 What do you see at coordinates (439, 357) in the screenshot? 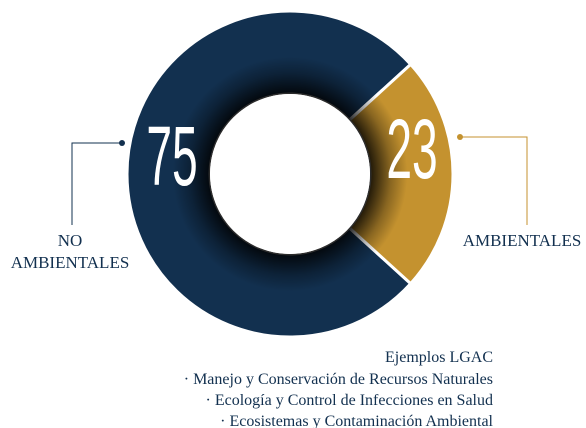
I see `note-title: Ejemplos LGAC` at bounding box center [439, 357].